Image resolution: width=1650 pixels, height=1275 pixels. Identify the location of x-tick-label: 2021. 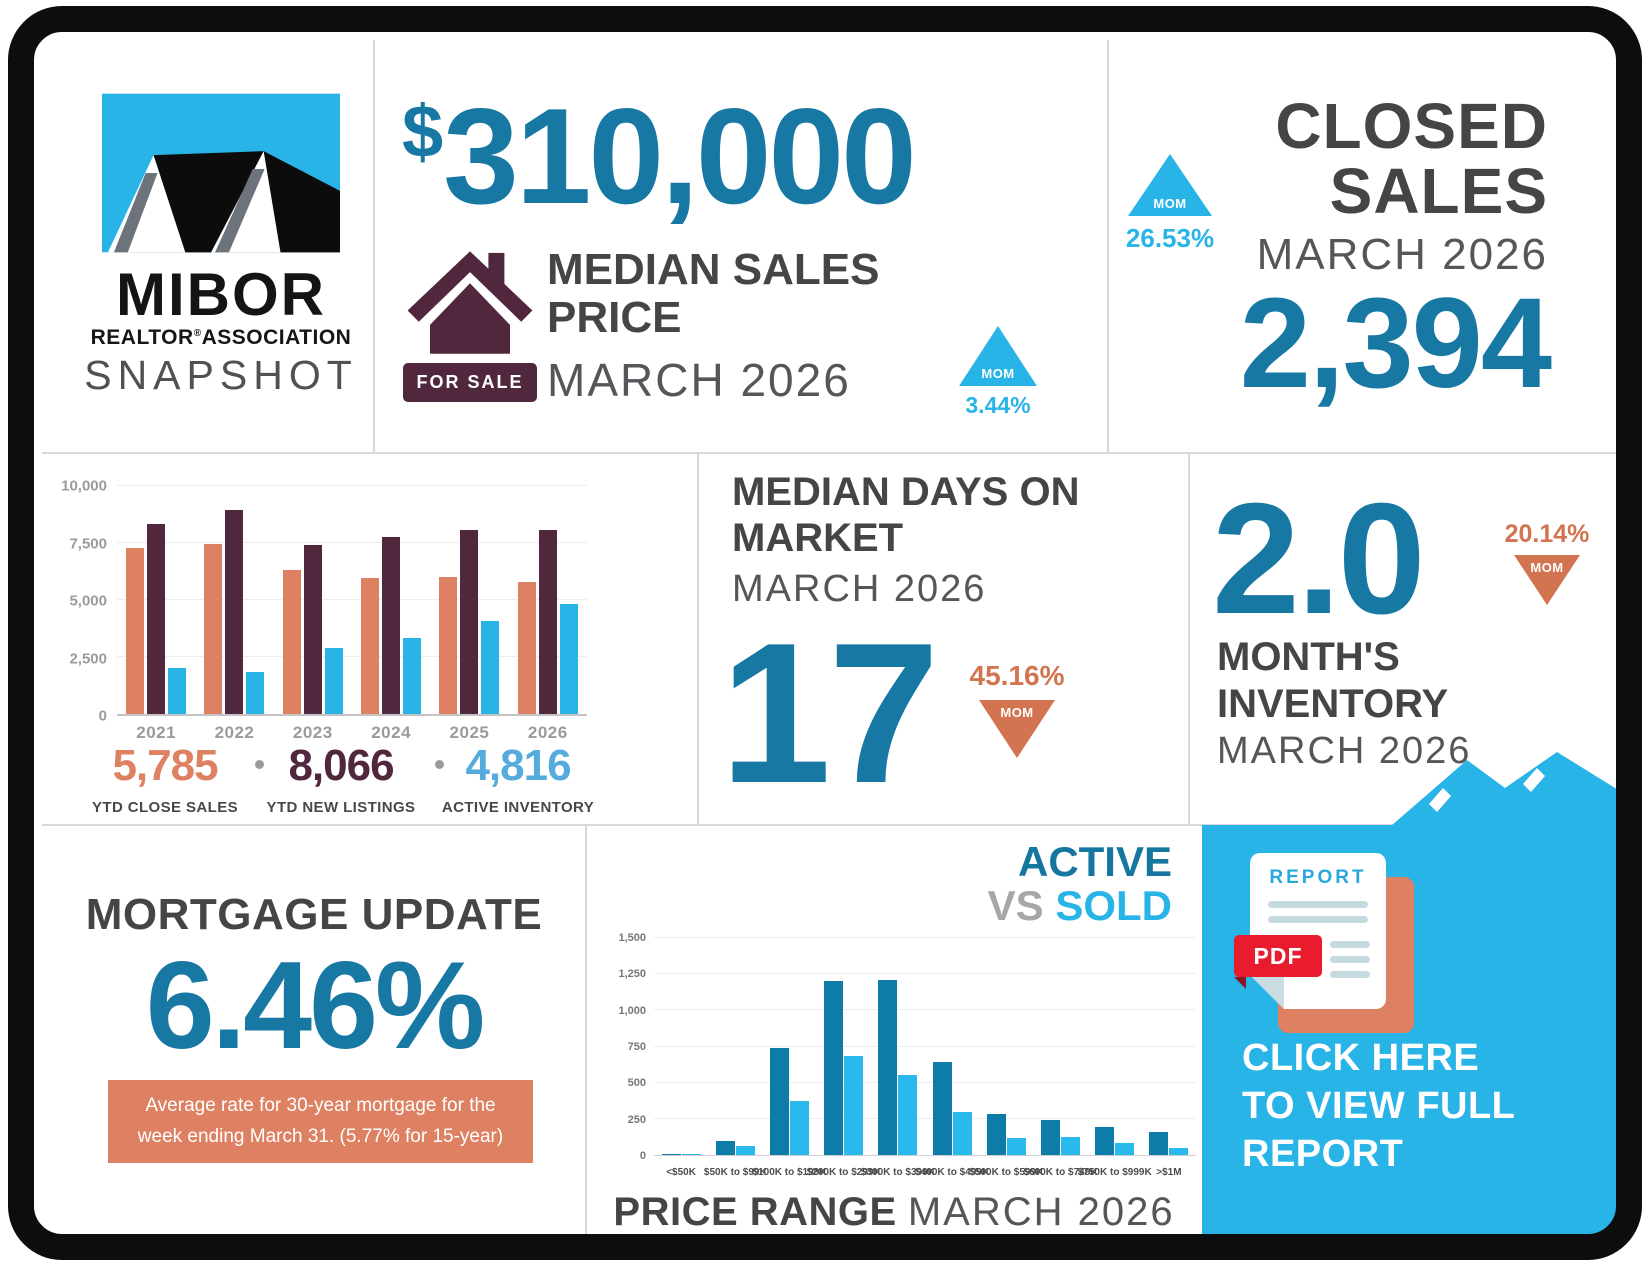
(156, 732).